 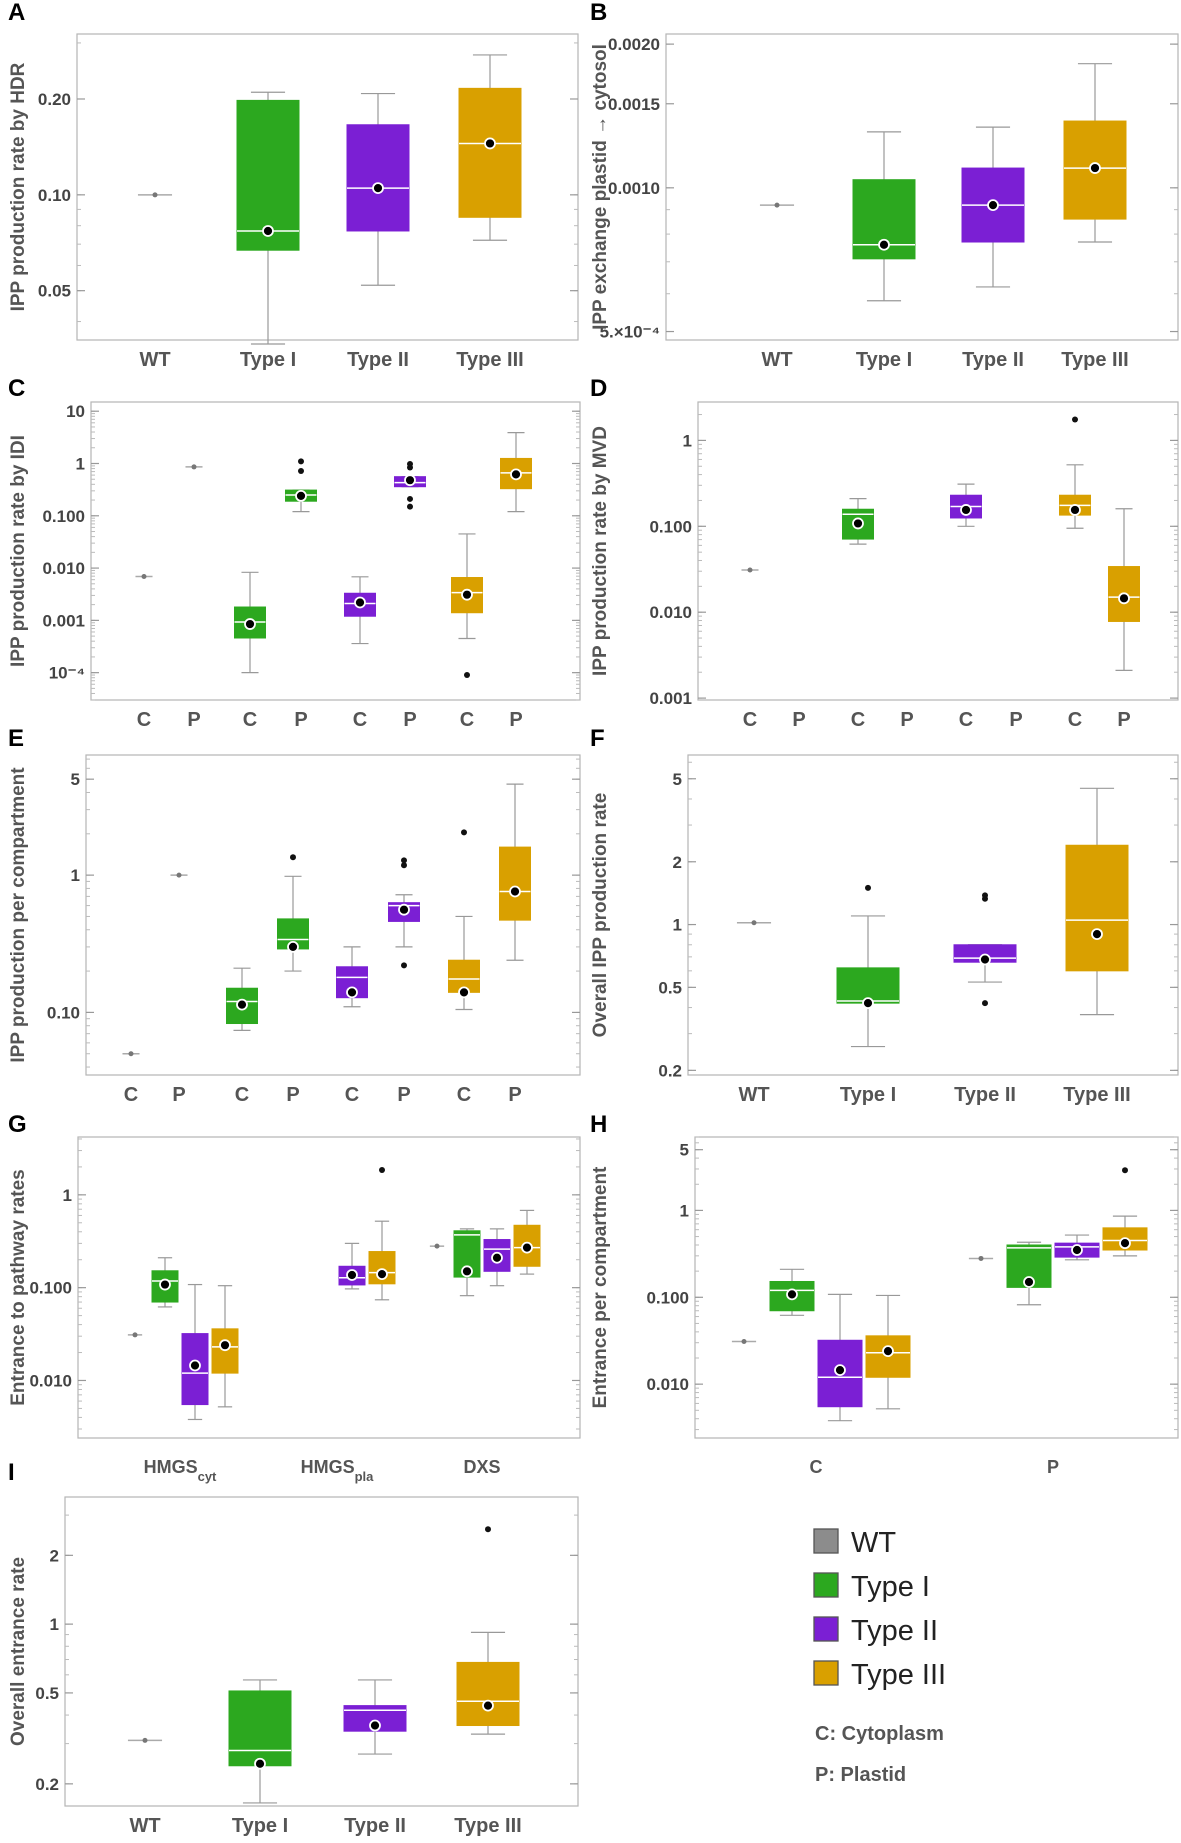 What do you see at coordinates (18, 915) in the screenshot?
I see `y-axis-label: IPP production per compartment` at bounding box center [18, 915].